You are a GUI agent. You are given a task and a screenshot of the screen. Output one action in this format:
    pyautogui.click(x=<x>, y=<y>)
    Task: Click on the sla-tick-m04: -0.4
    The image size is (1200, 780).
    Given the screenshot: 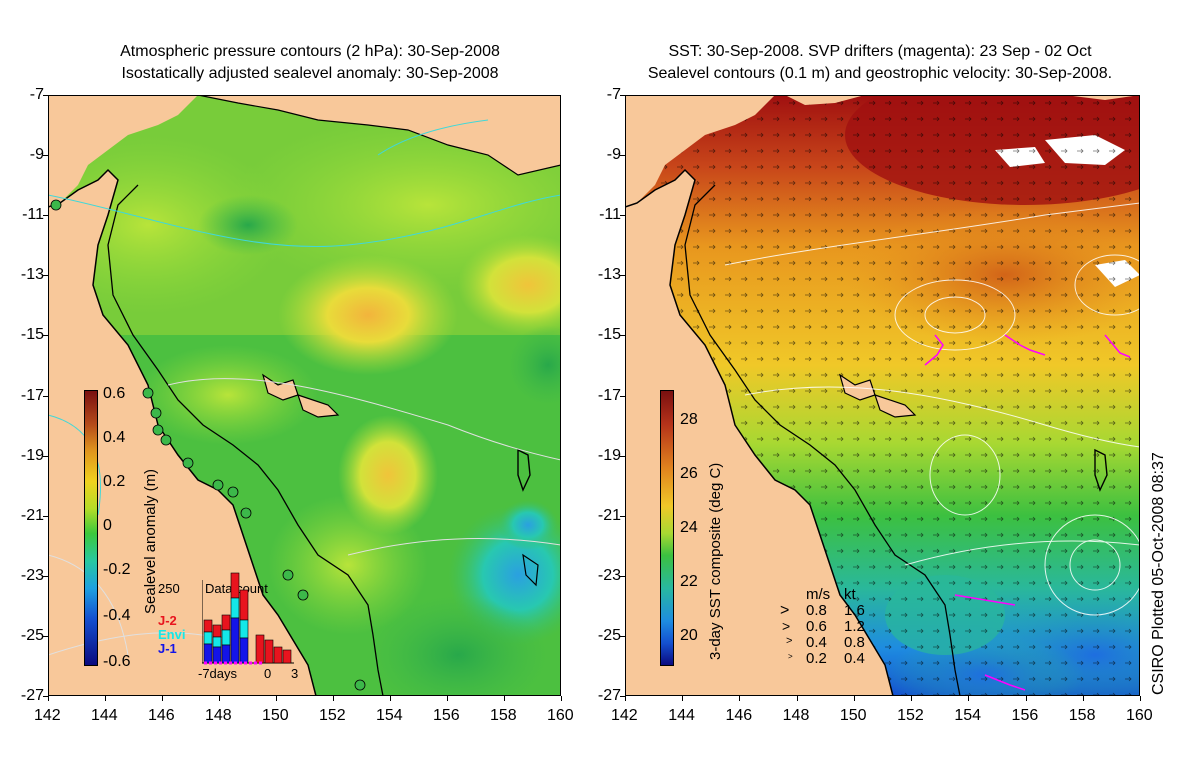 What is the action you would take?
    pyautogui.click(x=117, y=615)
    